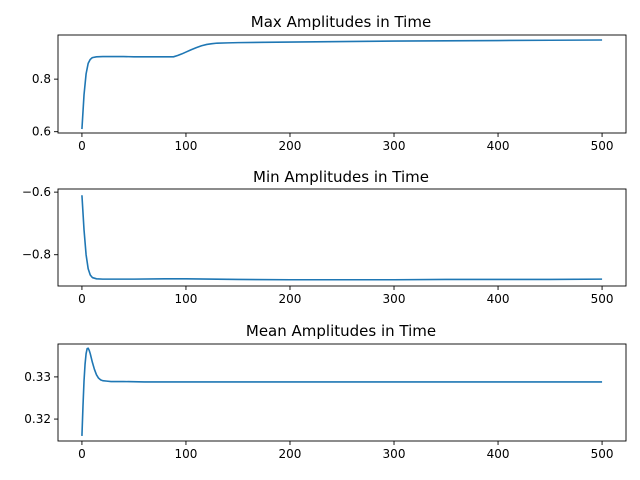  What do you see at coordinates (36, 192) in the screenshot?
I see `y-tick-label: −0.6` at bounding box center [36, 192].